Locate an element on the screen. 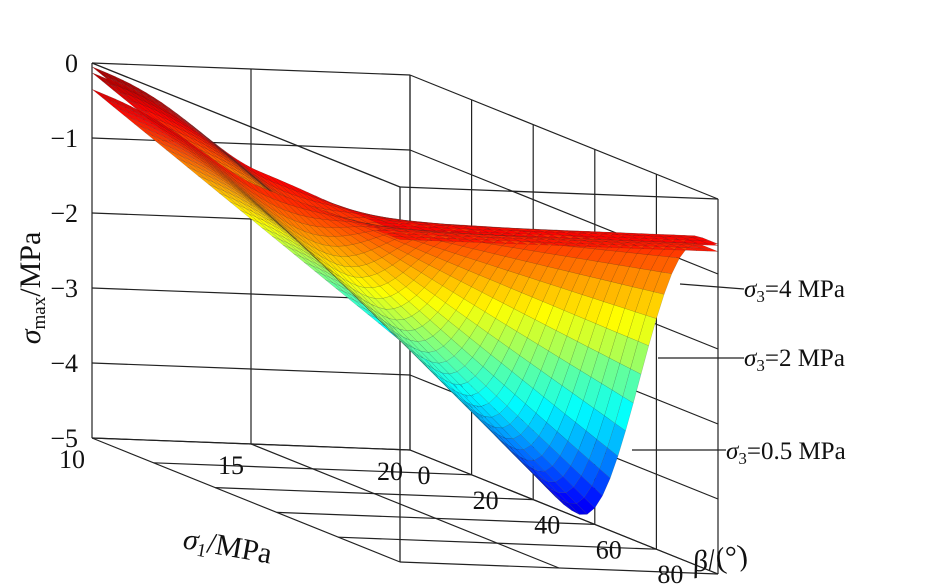 The width and height of the screenshot is (950, 585). annotation-value-sigma3-4: =4 MPa is located at coordinates (805, 289).